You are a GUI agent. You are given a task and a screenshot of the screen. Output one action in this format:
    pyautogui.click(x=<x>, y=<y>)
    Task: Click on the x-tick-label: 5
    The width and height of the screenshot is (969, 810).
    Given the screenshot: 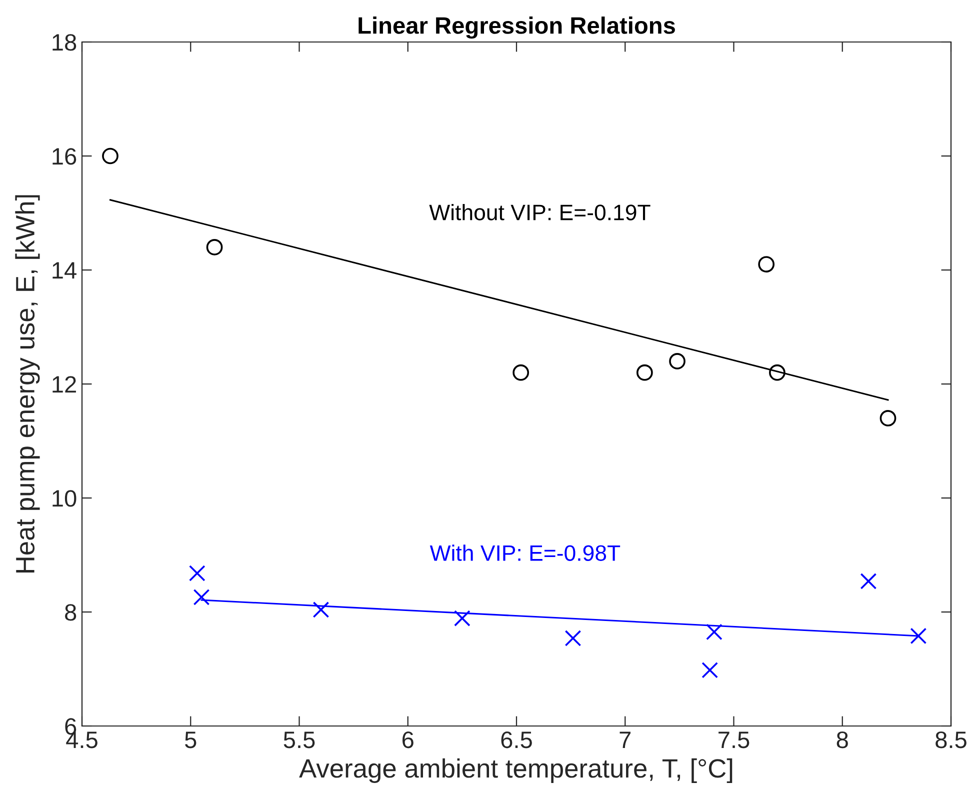 What is the action you would take?
    pyautogui.click(x=190, y=740)
    